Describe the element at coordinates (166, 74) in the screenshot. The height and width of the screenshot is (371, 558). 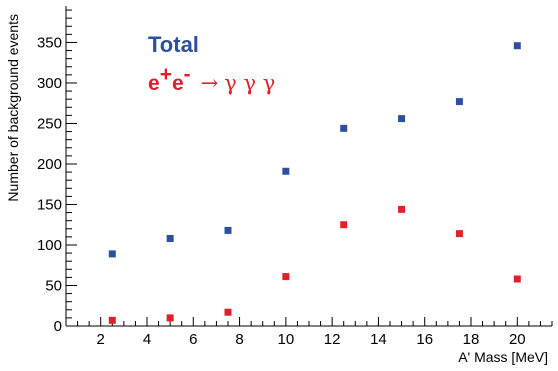
I see `legend-ee-sup1: +` at that location.